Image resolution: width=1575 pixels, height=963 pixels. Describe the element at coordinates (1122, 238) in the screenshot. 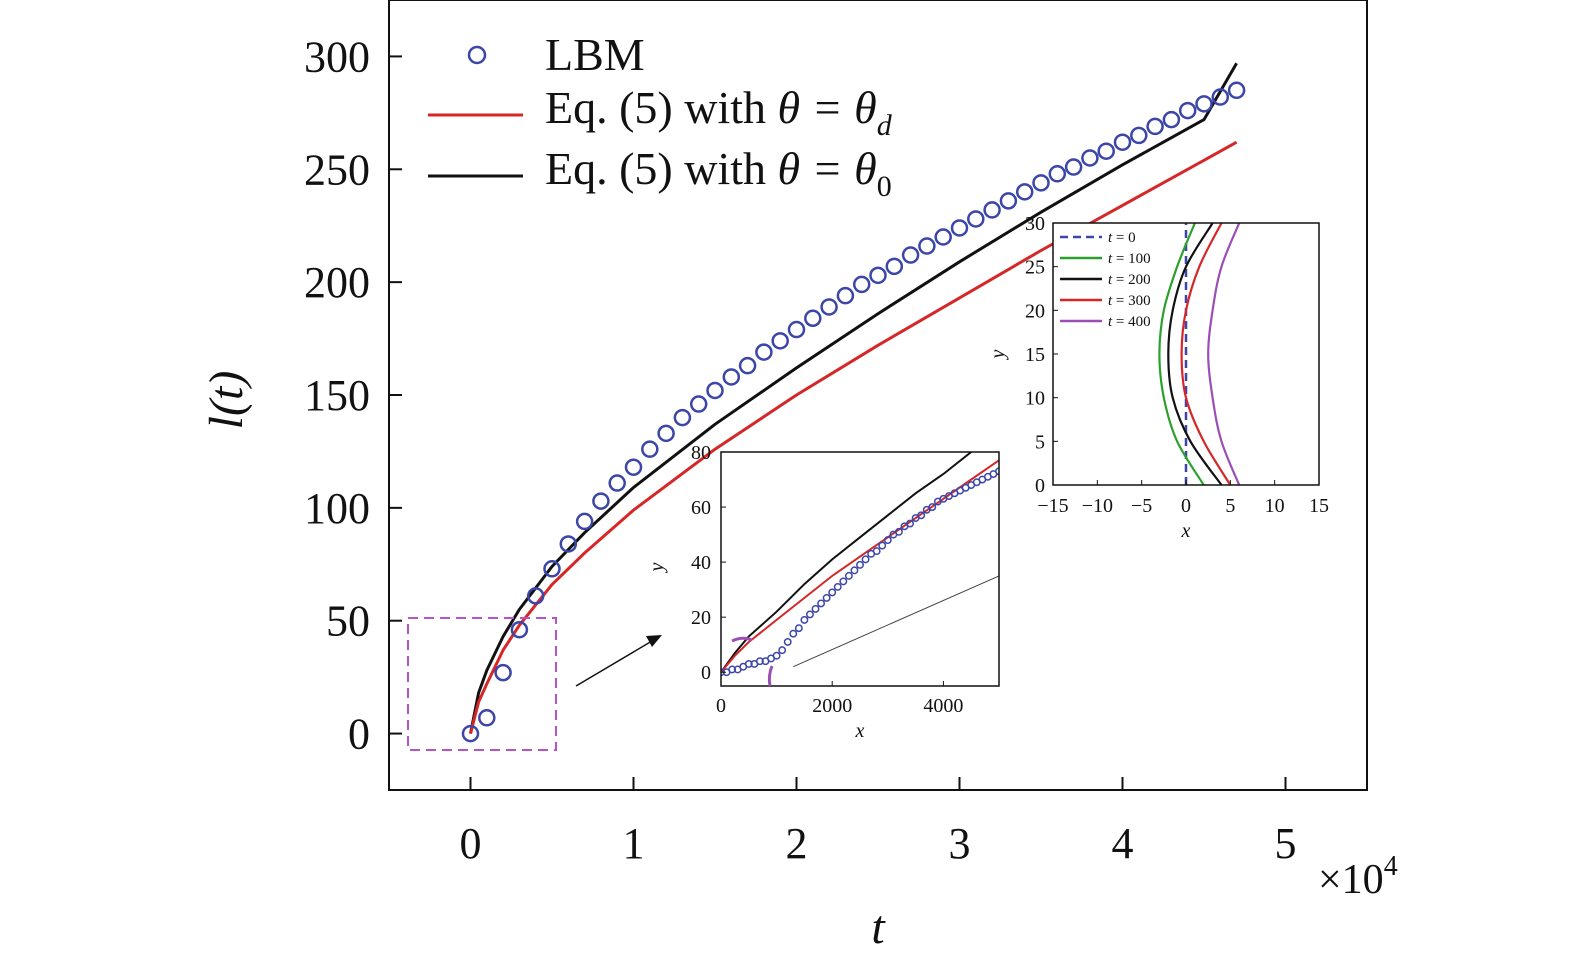

I see `inset-legend-label: t = 0` at that location.